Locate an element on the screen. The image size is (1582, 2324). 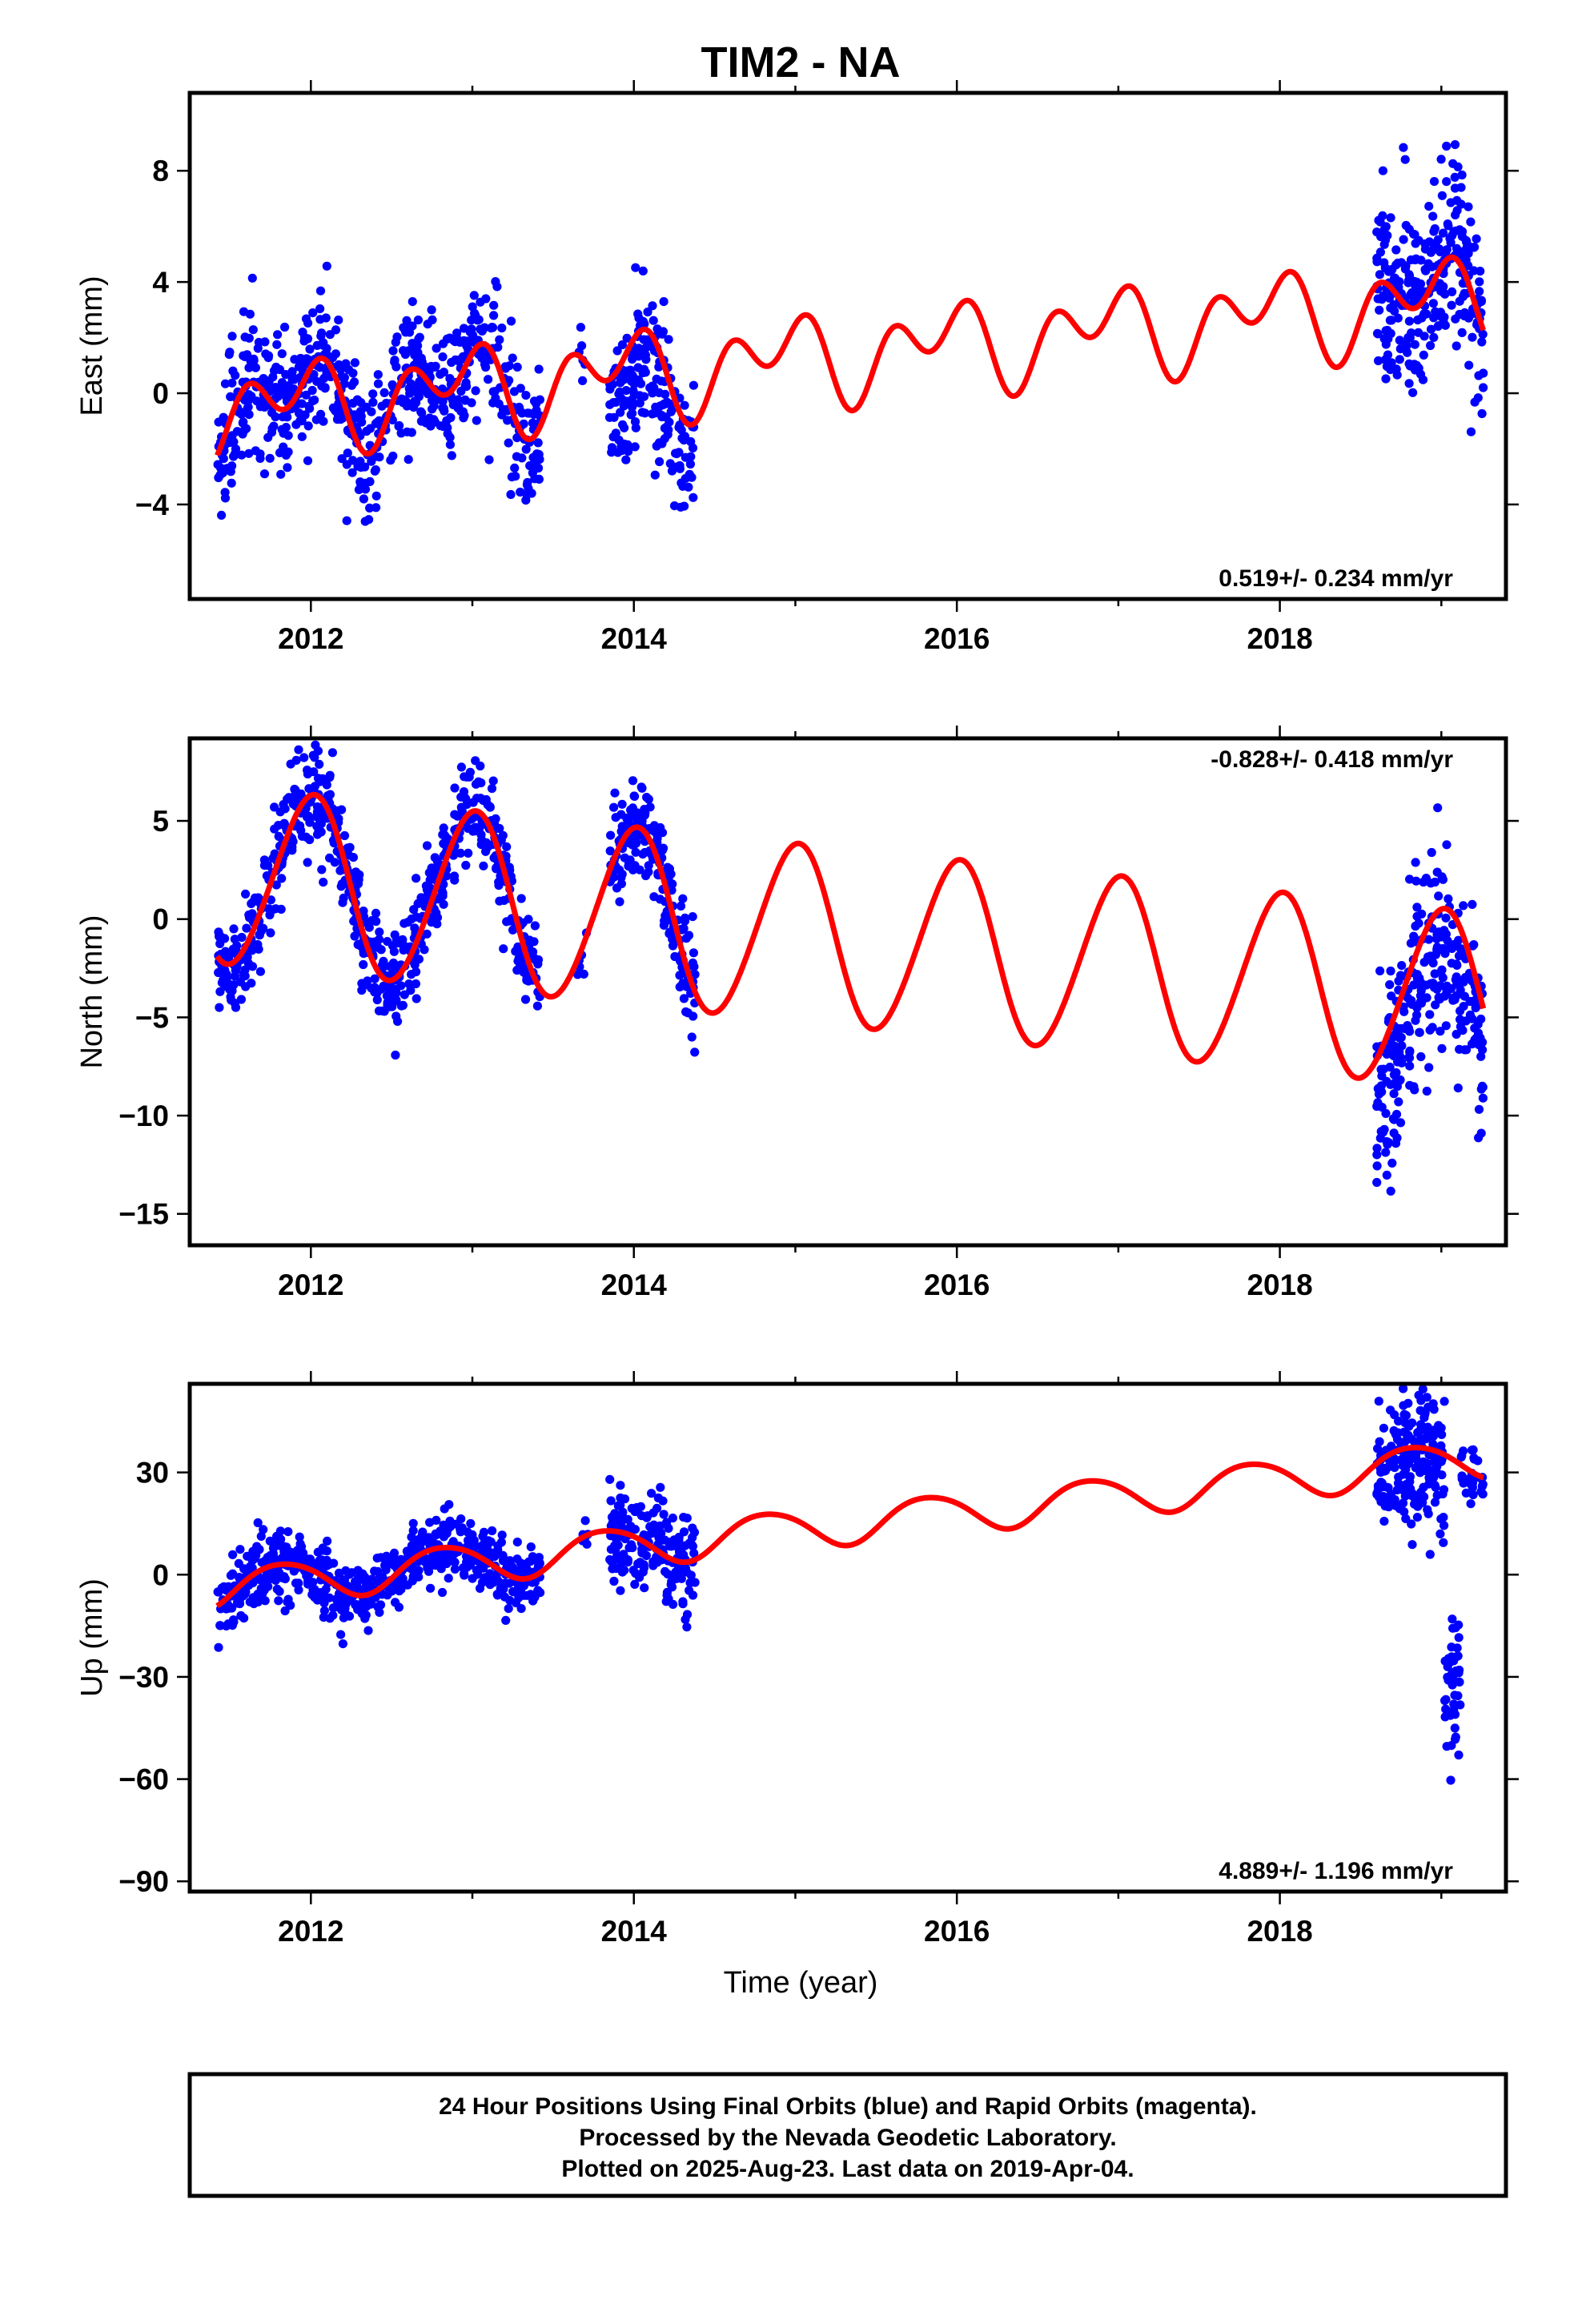
x-tick-label: 2012 is located at coordinates (310, 1931).